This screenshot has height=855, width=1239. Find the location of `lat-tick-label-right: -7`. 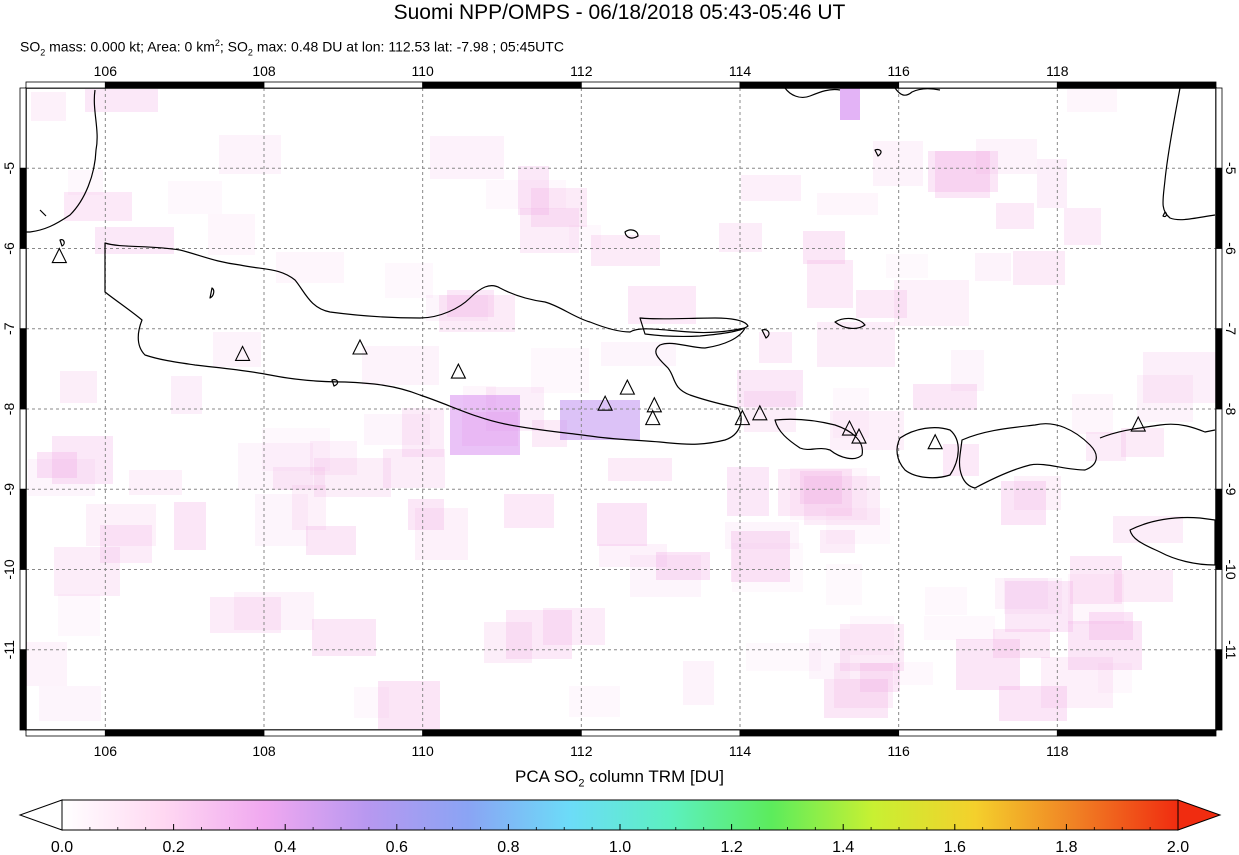

lat-tick-label-right: -7 is located at coordinates (1231, 329).